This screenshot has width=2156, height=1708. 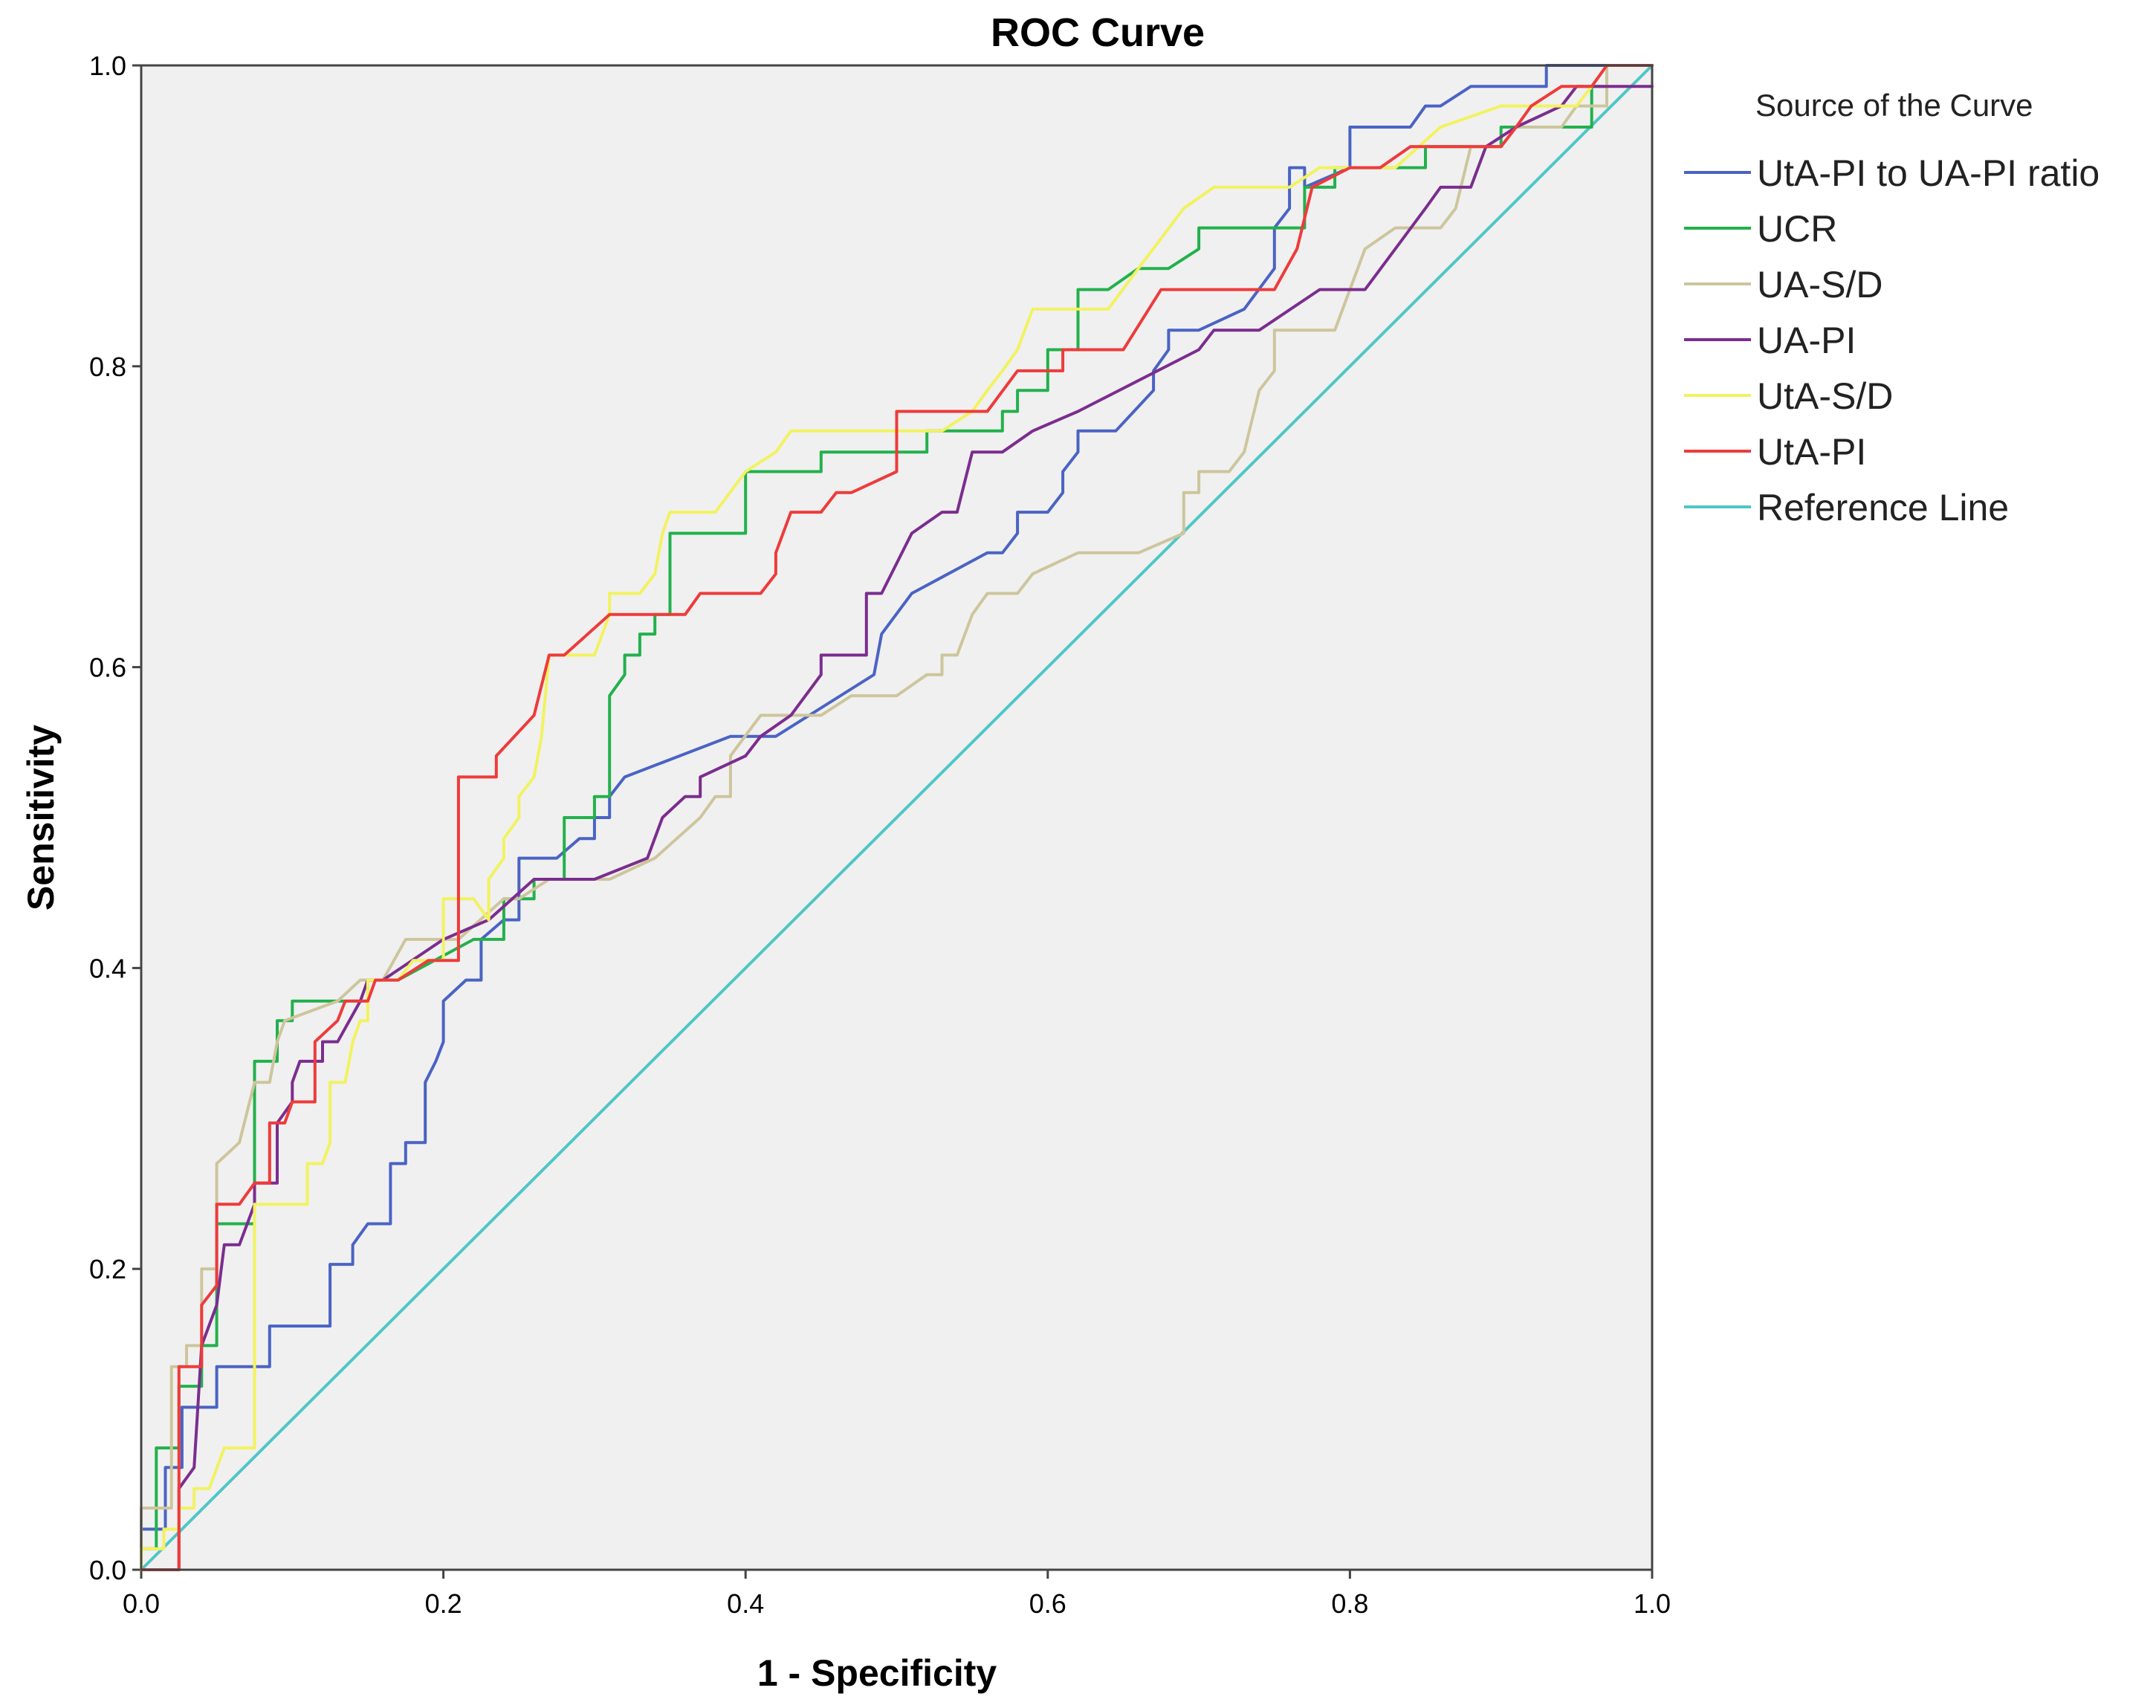 What do you see at coordinates (1894, 105) in the screenshot?
I see `legend-title: Source of the Curve` at bounding box center [1894, 105].